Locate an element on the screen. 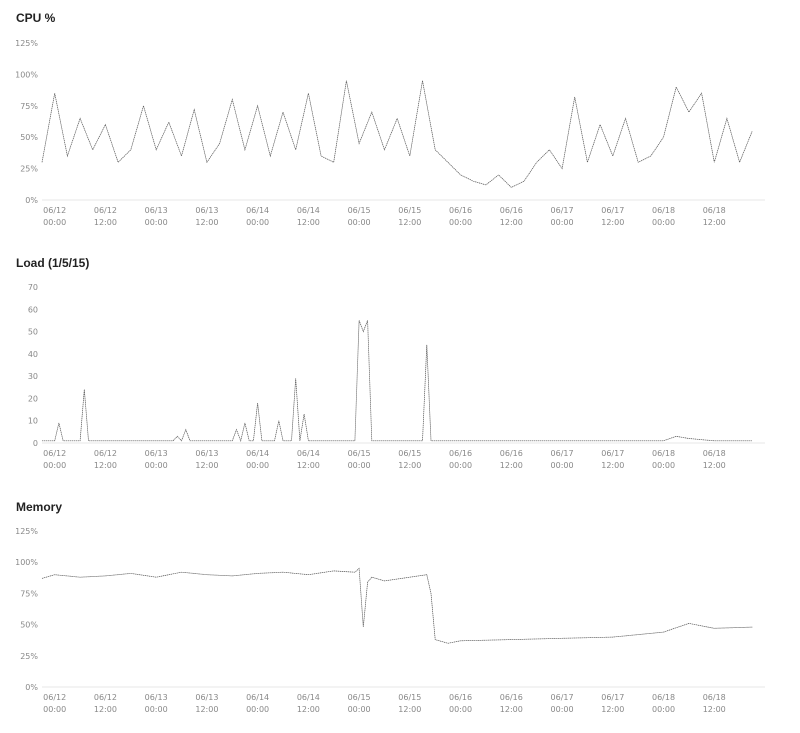 This screenshot has width=800, height=733. memory-x-tick-label: 06/13 12:00 is located at coordinates (206, 703).